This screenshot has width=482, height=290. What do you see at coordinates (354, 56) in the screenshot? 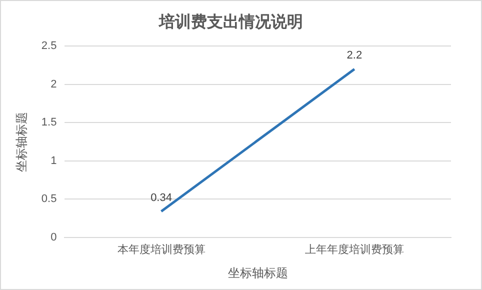
I see `data-label: 2.2` at bounding box center [354, 56].